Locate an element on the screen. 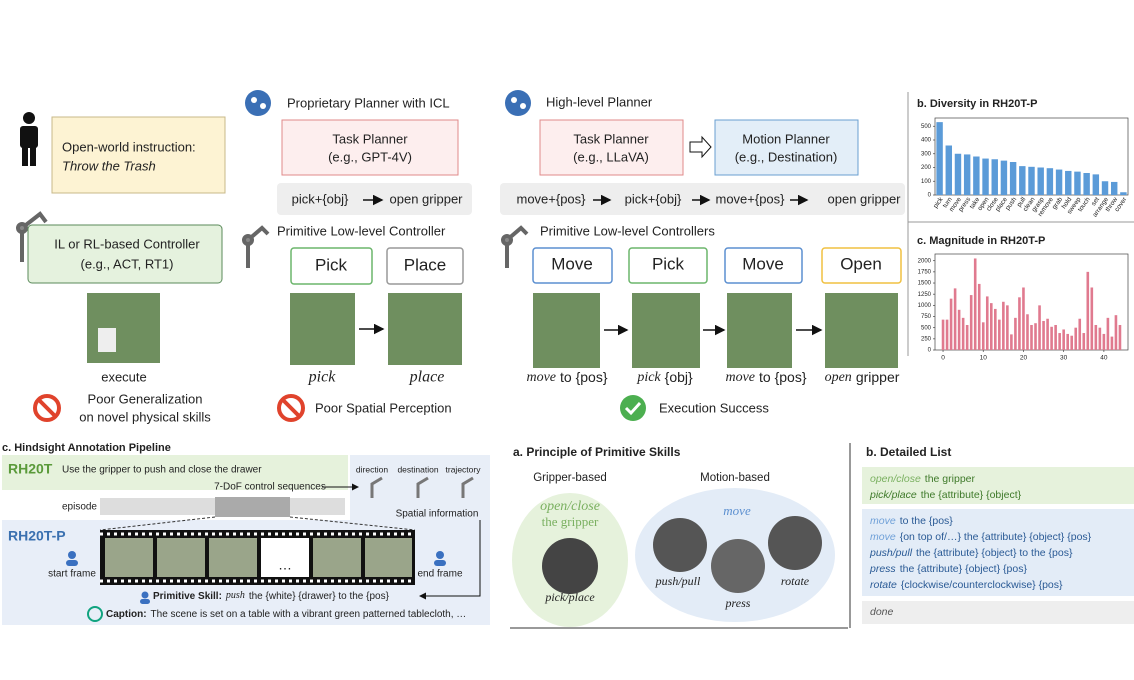 The image size is (1134, 680). y-tick-label: 500 is located at coordinates (926, 127).